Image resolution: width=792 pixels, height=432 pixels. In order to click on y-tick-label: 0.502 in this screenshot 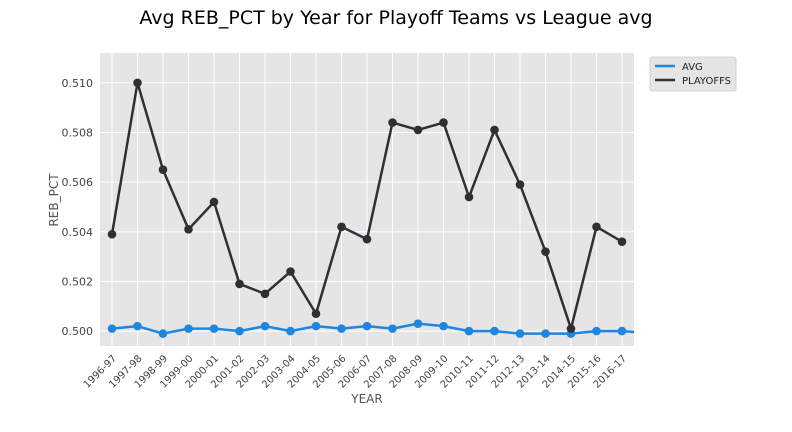, I will do `click(78, 281)`.